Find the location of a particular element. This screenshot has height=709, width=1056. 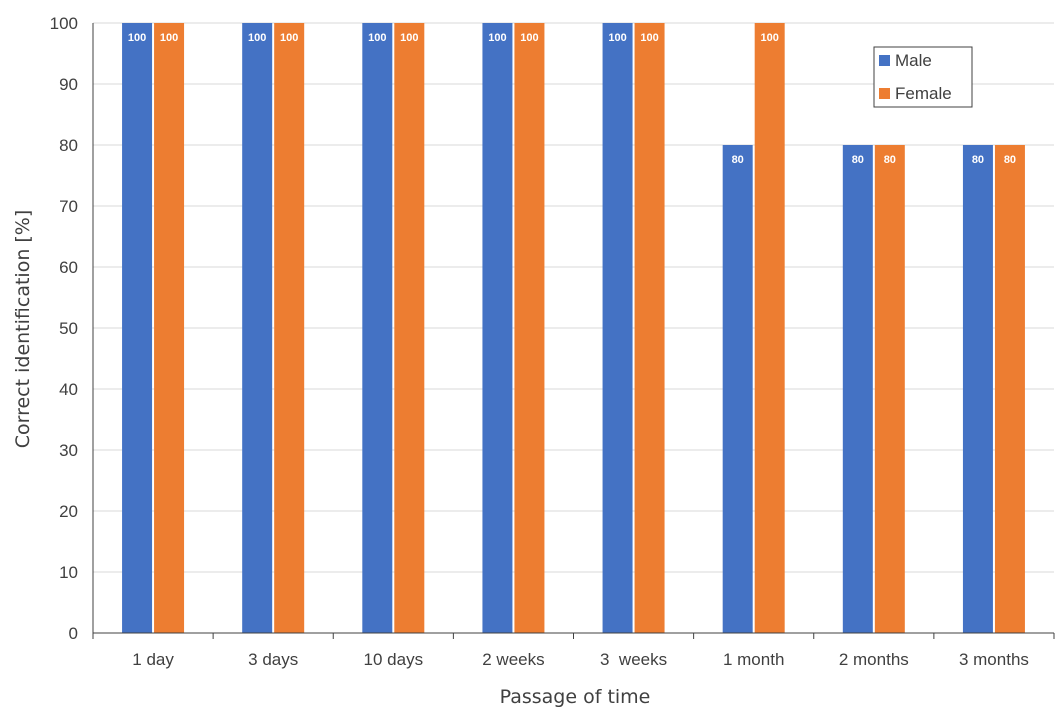

legend-label-male: Male is located at coordinates (913, 60).